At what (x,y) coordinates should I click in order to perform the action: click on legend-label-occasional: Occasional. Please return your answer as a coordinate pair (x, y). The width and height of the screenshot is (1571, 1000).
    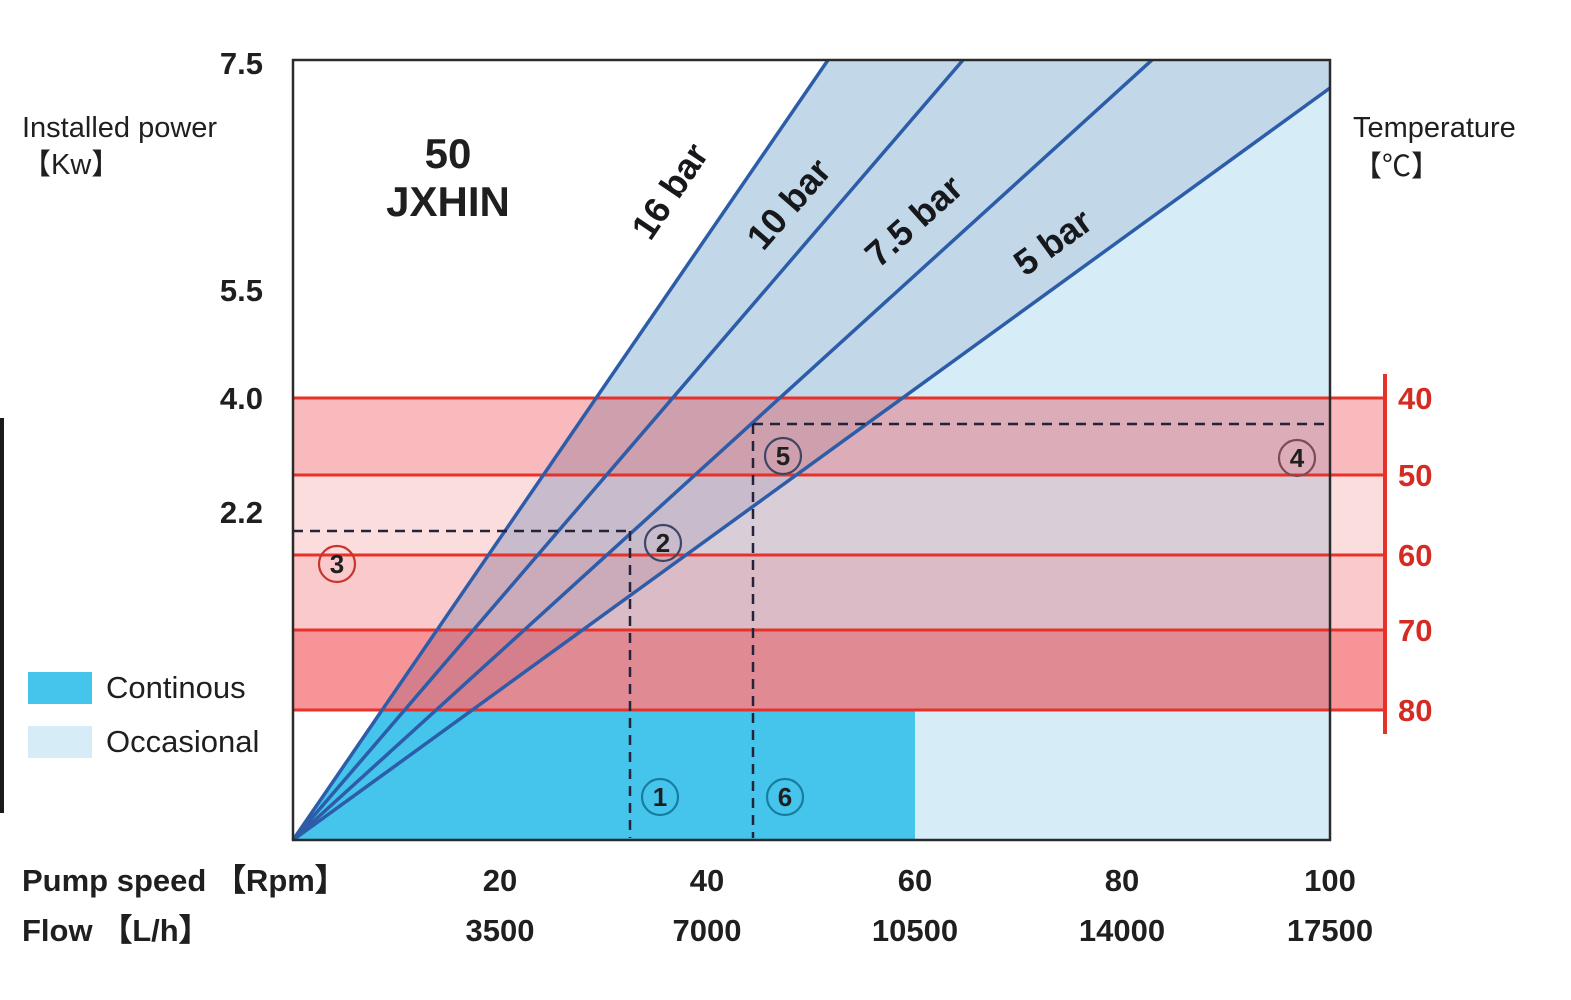
    Looking at the image, I should click on (182, 741).